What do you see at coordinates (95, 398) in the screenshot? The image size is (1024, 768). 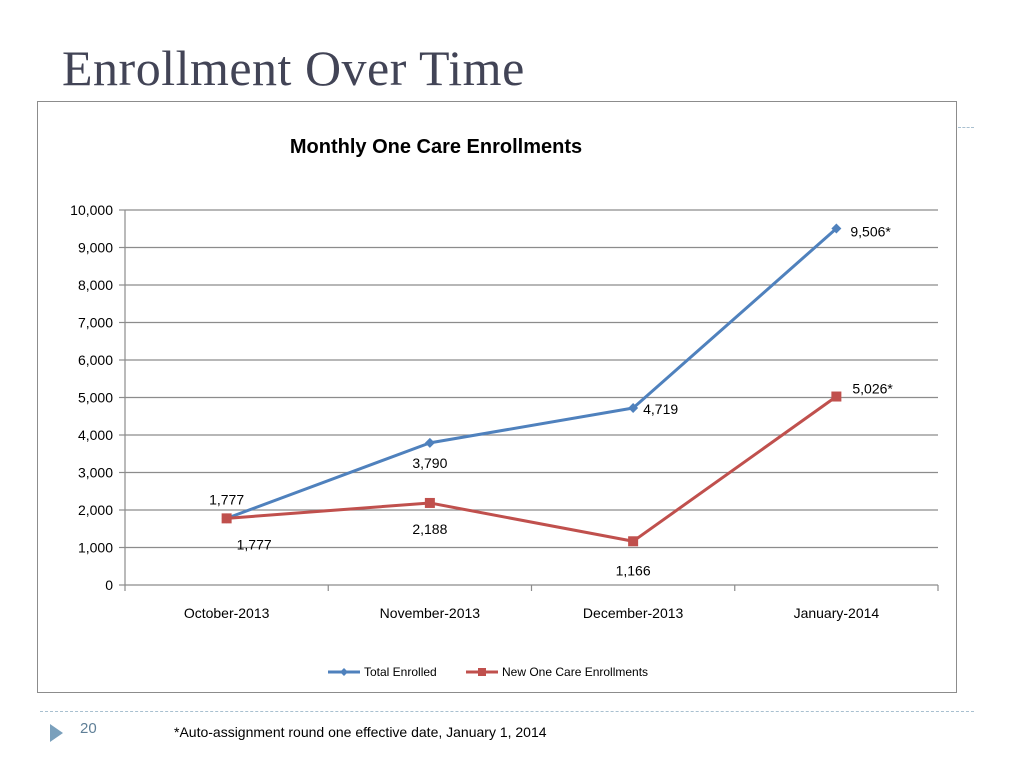 I see `y-tick-label: 5,000` at bounding box center [95, 398].